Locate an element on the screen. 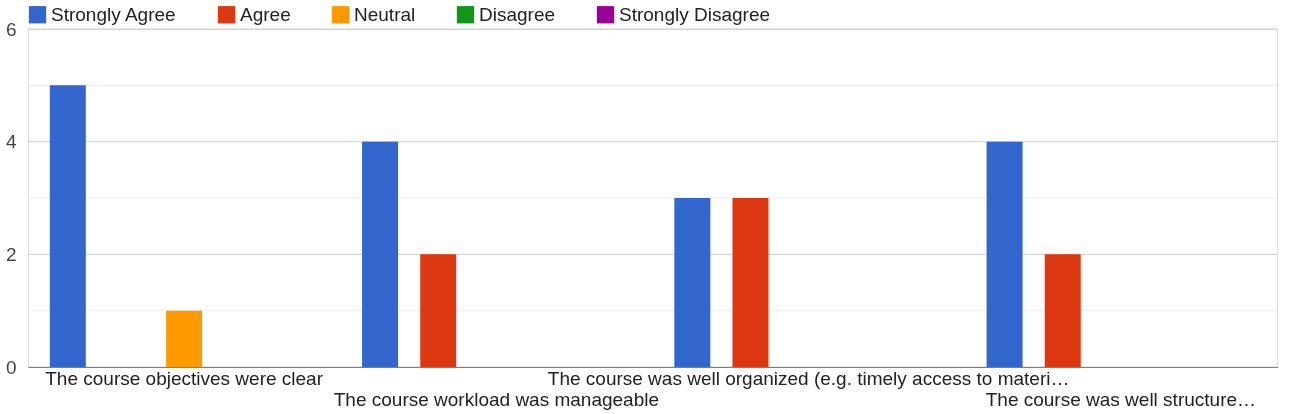  legend-label: Neutral is located at coordinates (385, 14).